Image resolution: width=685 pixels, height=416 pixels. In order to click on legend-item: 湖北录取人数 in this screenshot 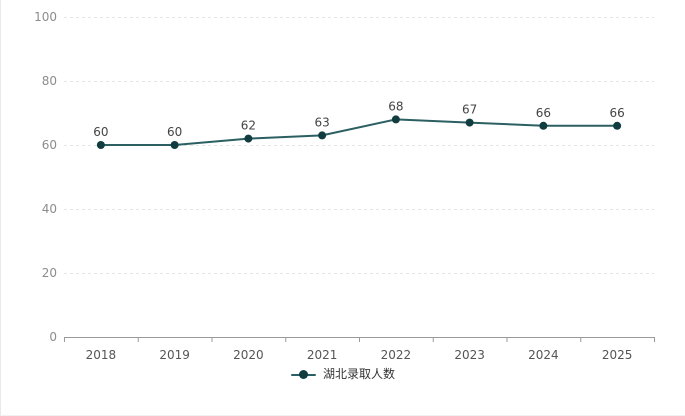, I will do `click(343, 374)`.